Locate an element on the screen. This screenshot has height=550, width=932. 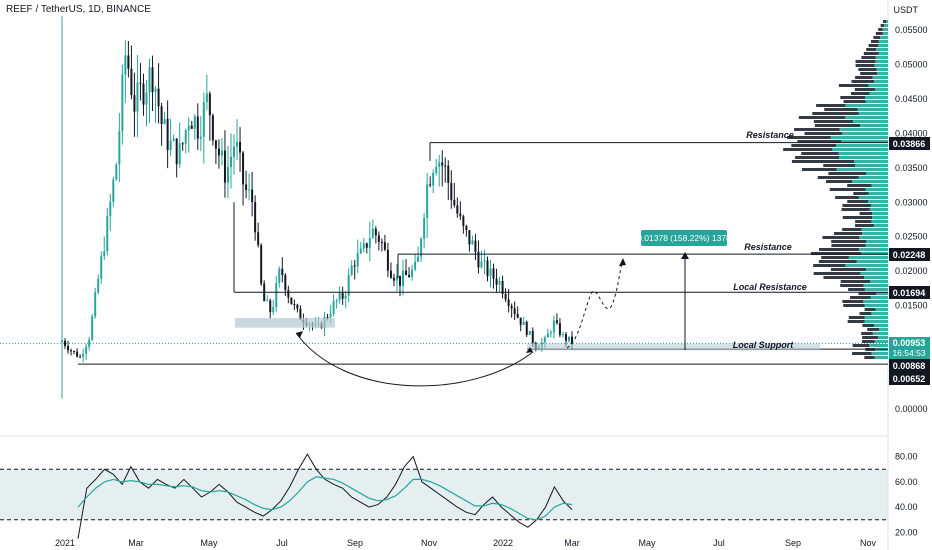
time-axis: 2021 Mar May Jul Sep Nov 2022 Mar May Jul Sep Nov is located at coordinates (466, 543).